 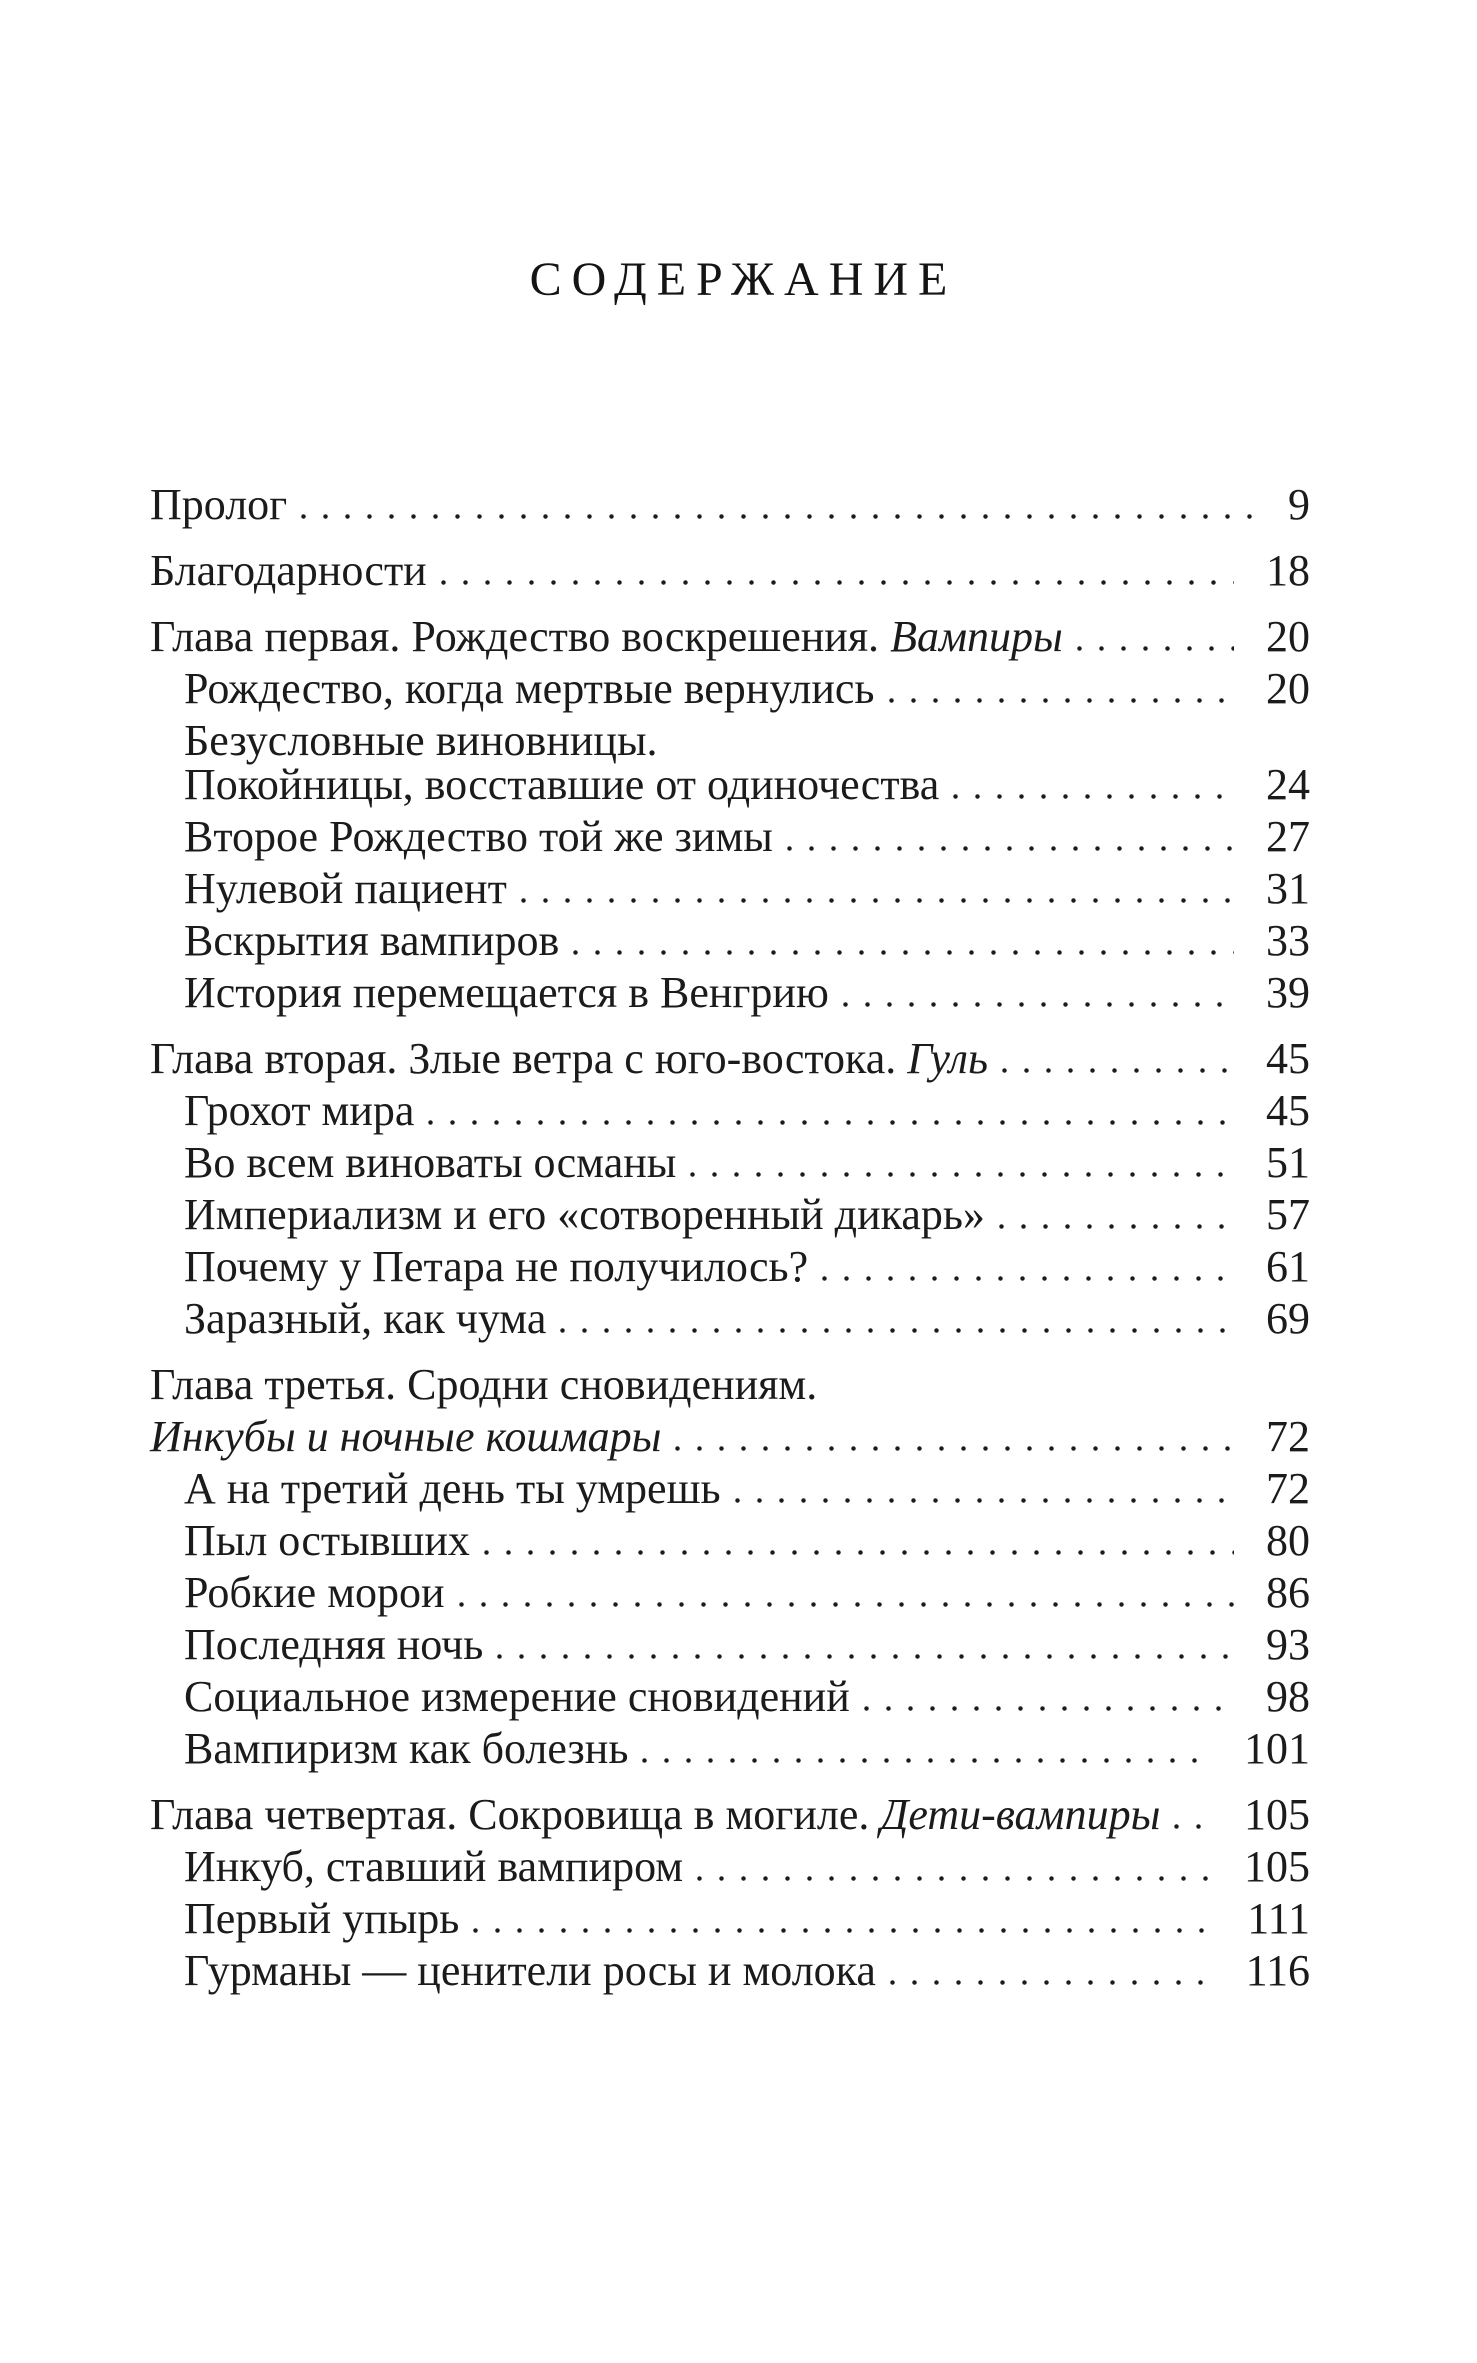 I want to click on toc-entry: История перемещается в Венгрию 39, so click(x=730, y=993).